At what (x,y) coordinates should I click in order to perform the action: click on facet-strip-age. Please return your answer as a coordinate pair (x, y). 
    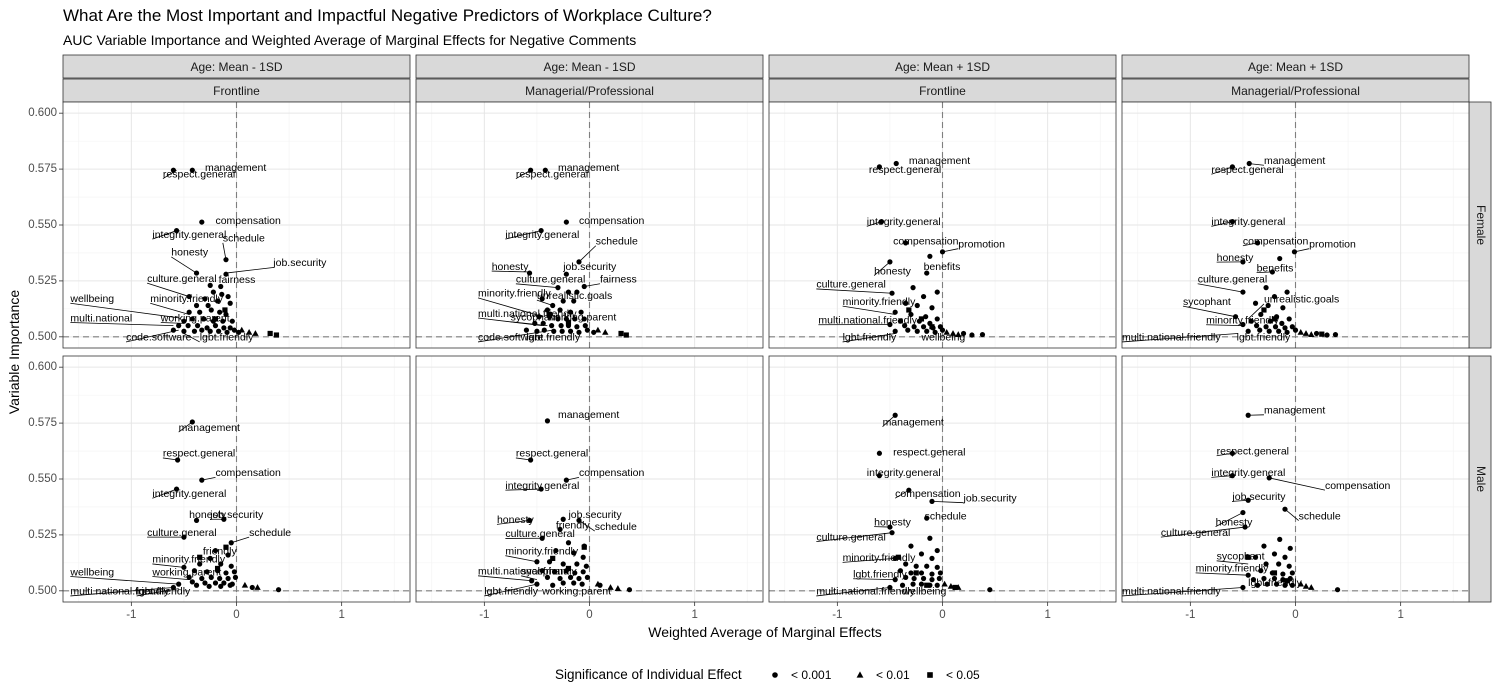
    Looking at the image, I should click on (942, 66).